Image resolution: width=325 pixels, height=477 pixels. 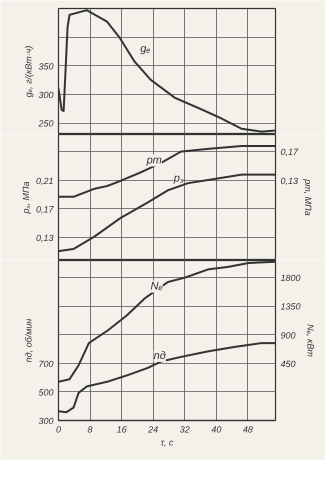 What do you see at coordinates (28, 72) in the screenshot?
I see `y-axis-title: gₑ, г/(кВт·ч)` at bounding box center [28, 72].